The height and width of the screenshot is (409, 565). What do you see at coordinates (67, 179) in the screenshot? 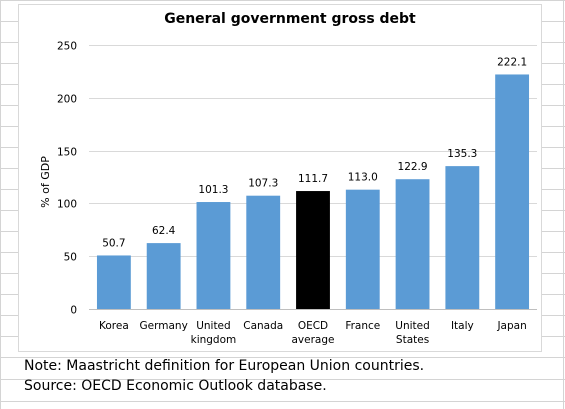
I see `y-axis-ticks: 0 50 100 150 200 250` at bounding box center [67, 179].